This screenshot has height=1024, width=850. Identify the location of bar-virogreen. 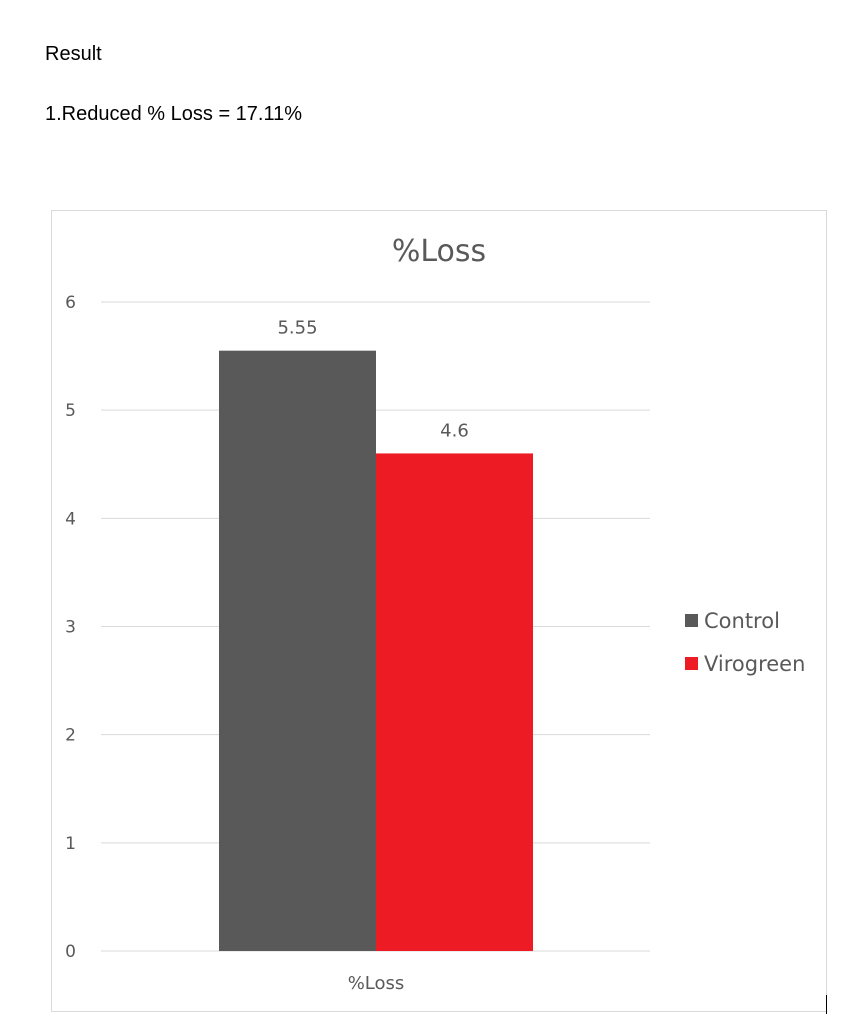
(454, 702).